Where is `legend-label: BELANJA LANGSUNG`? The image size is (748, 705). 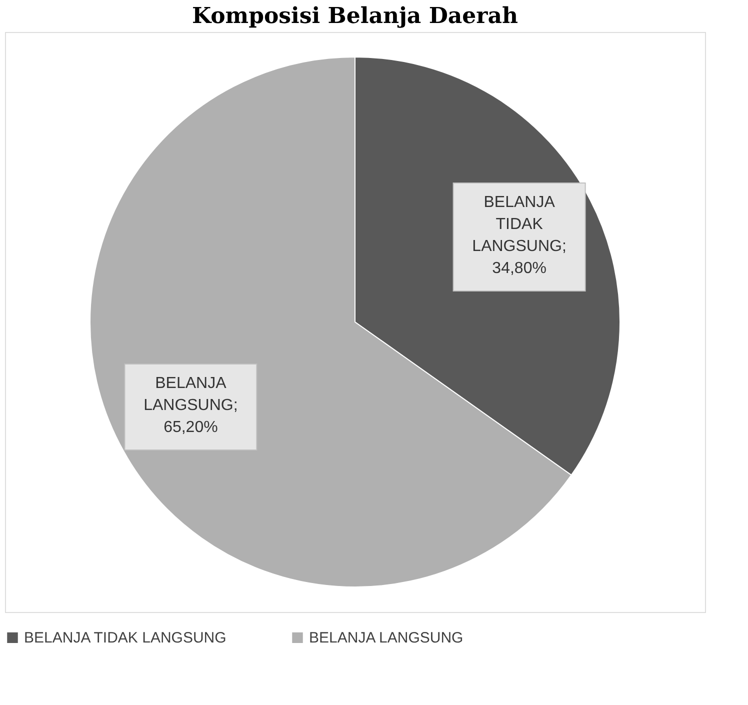 legend-label: BELANJA LANGSUNG is located at coordinates (386, 638).